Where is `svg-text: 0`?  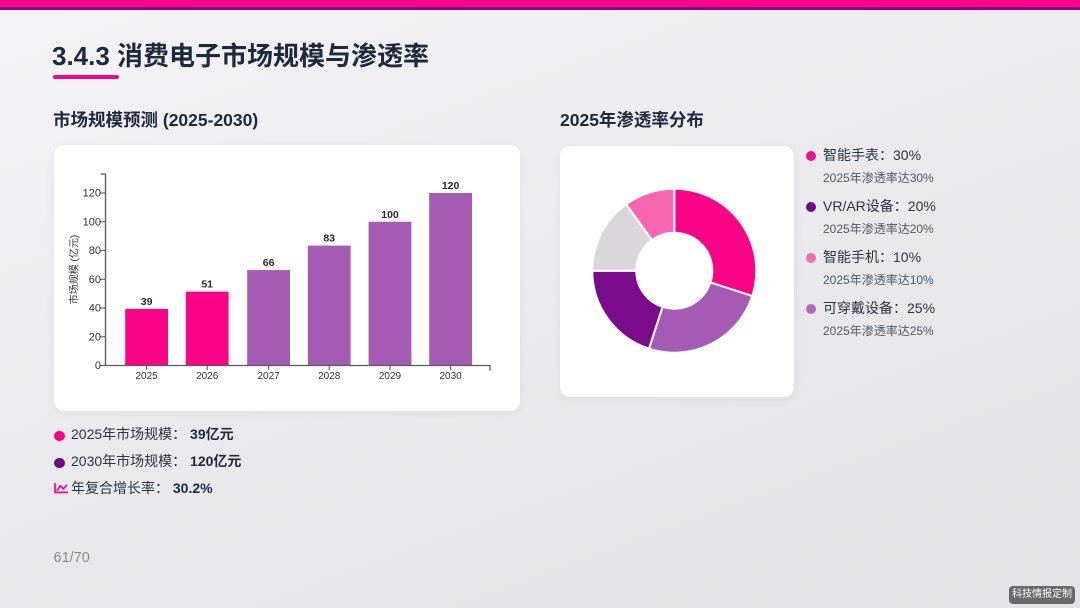
svg-text: 0 is located at coordinates (98, 366).